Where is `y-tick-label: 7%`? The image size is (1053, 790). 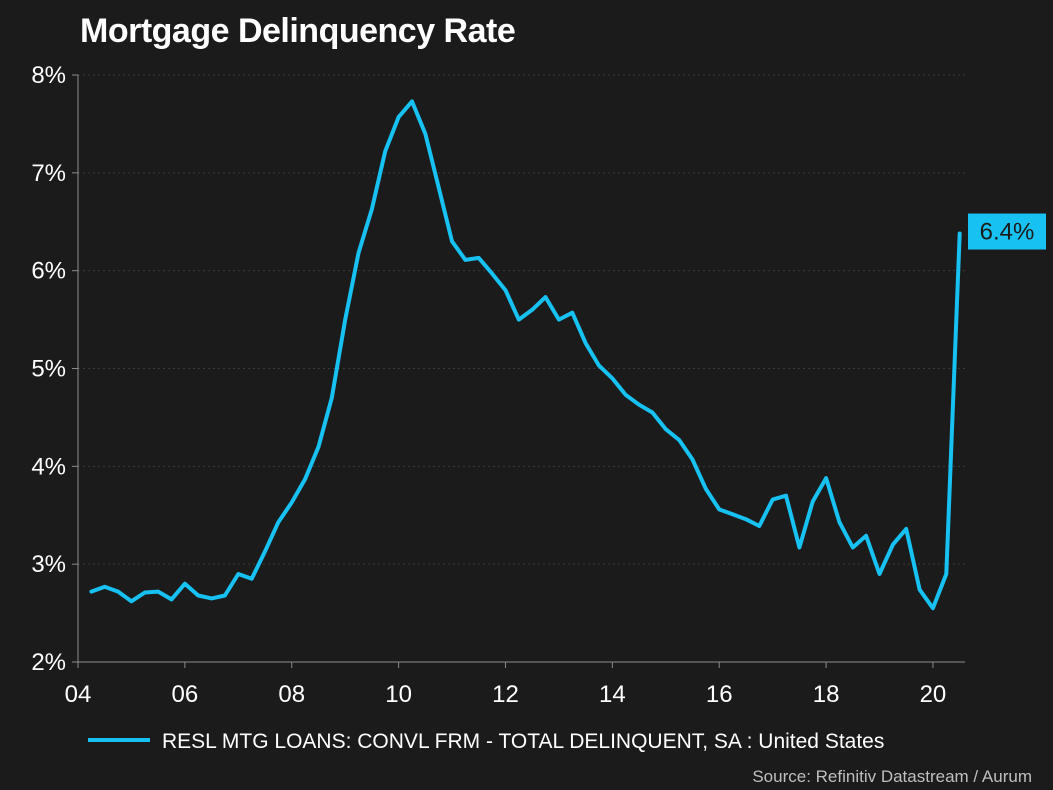
y-tick-label: 7% is located at coordinates (48, 173).